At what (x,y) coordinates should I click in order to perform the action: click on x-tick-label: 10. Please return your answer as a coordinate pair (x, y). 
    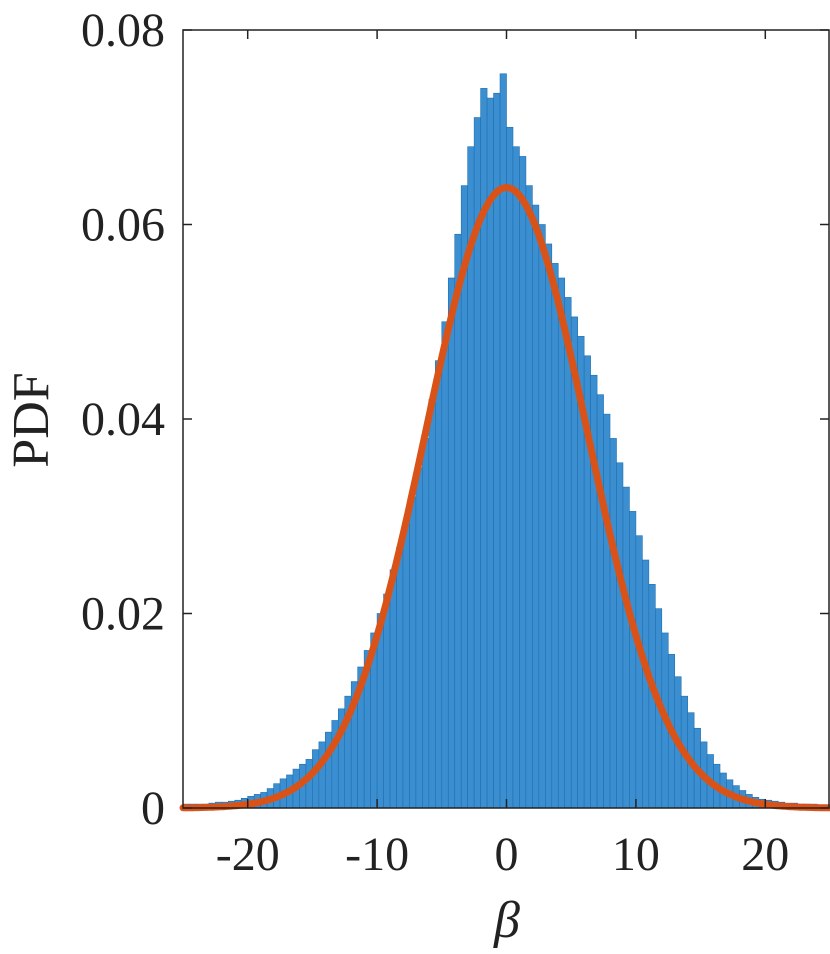
    Looking at the image, I should click on (636, 854).